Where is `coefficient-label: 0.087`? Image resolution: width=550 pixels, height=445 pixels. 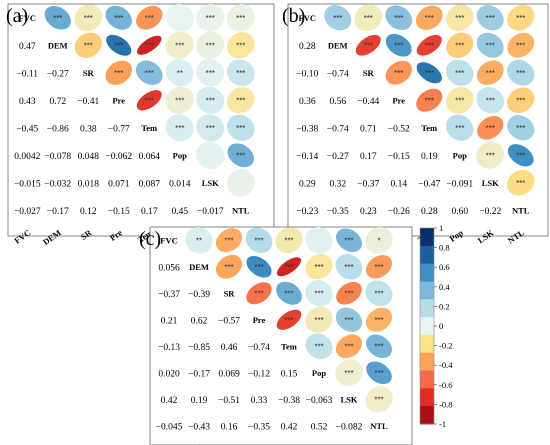 coefficient-label: 0.087 is located at coordinates (150, 184).